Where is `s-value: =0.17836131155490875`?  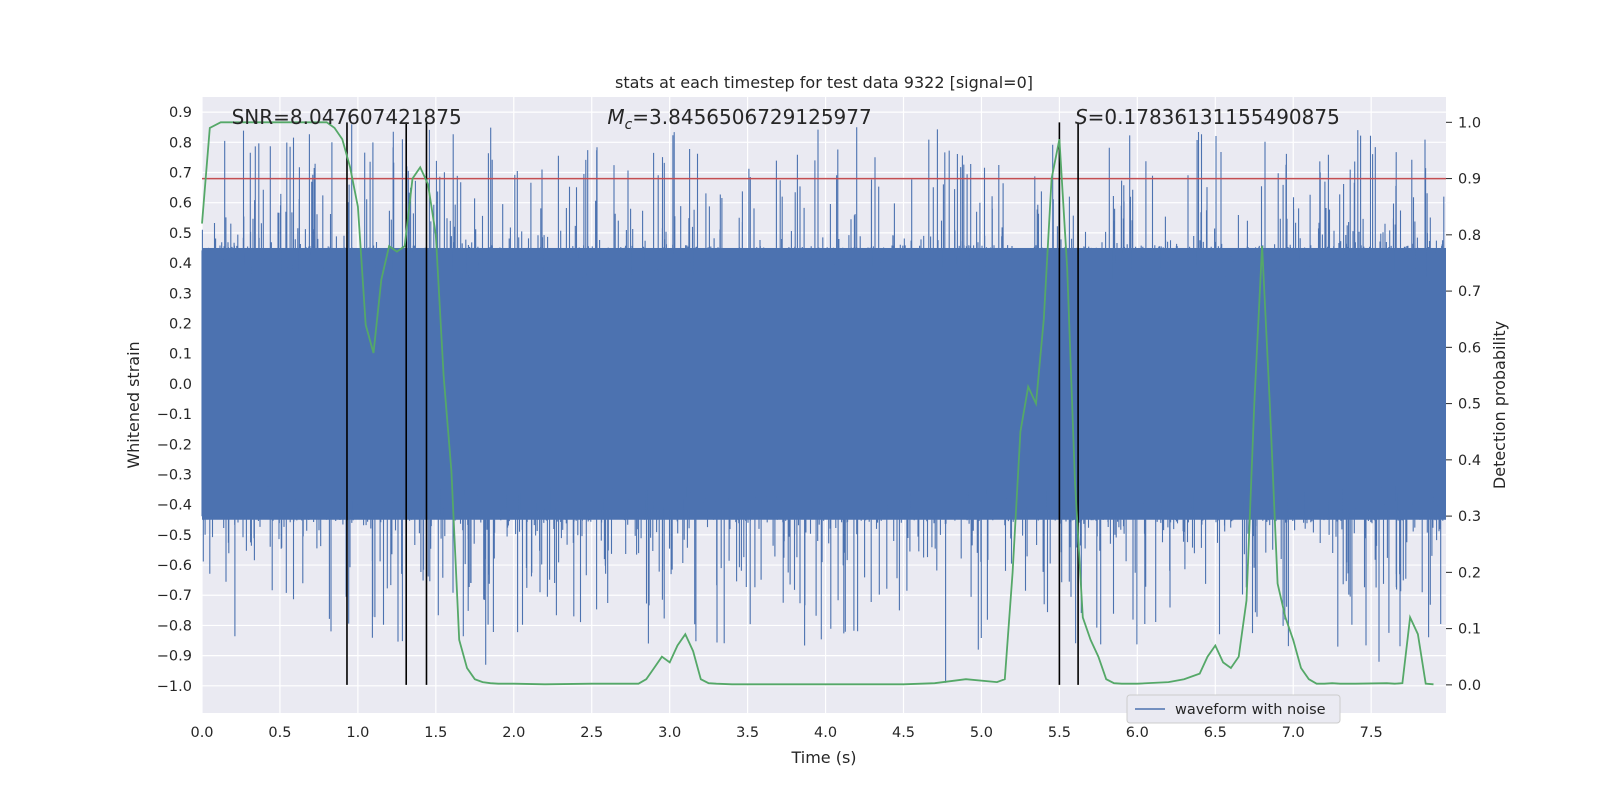 s-value: =0.17836131155490875 is located at coordinates (1214, 117).